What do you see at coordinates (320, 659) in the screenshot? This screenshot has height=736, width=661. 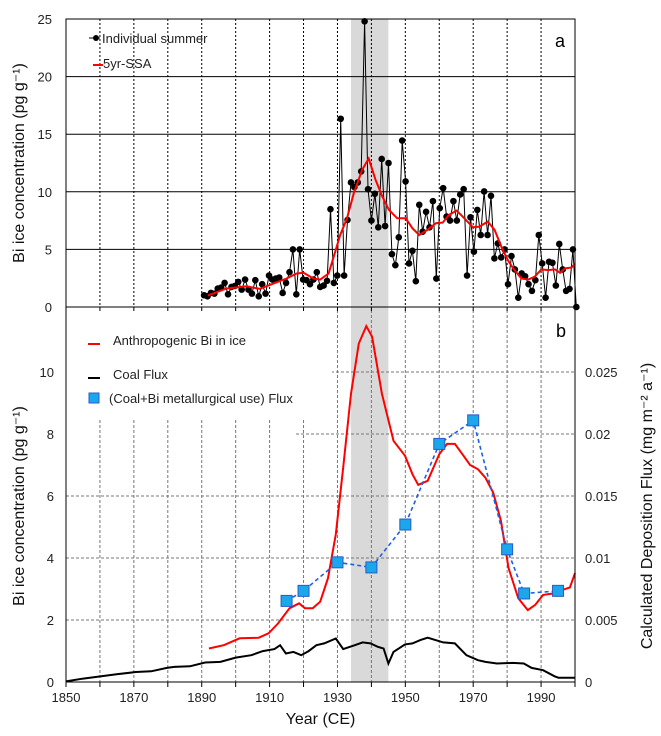 I see `coal-flux-line` at bounding box center [320, 659].